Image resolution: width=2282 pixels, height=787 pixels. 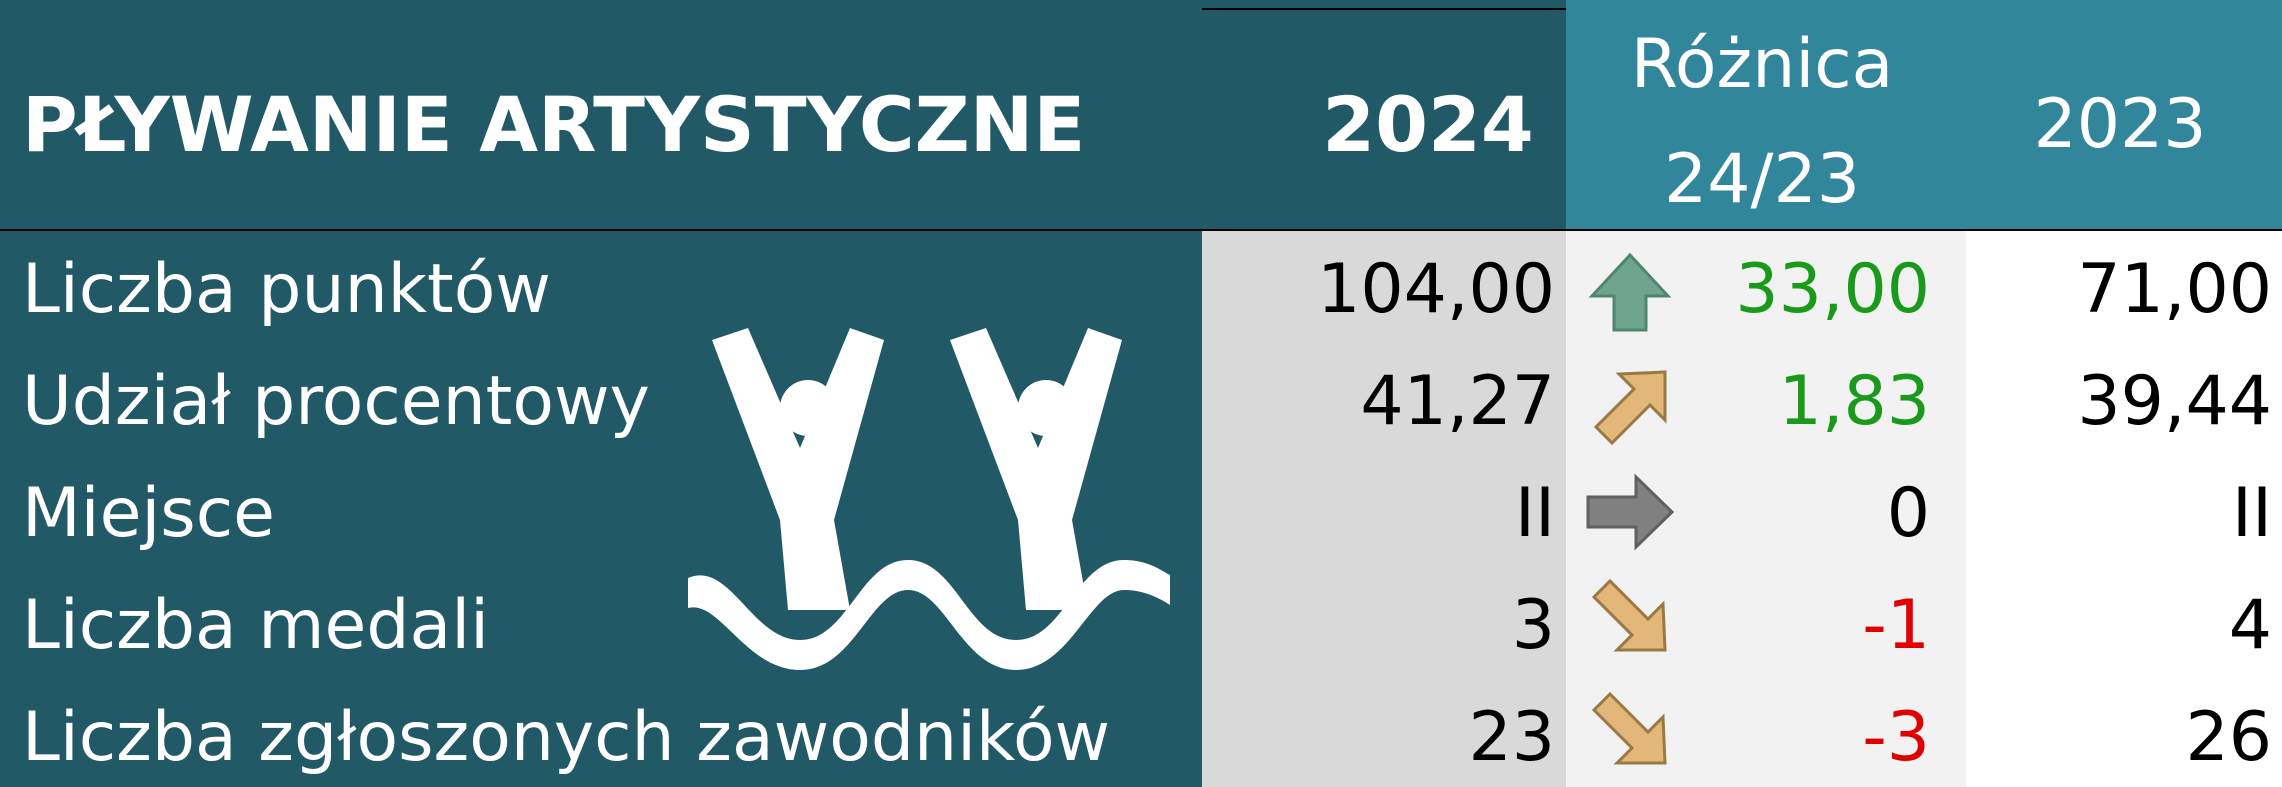 What do you see at coordinates (1428, 124) in the screenshot?
I see `col-header: 2024` at bounding box center [1428, 124].